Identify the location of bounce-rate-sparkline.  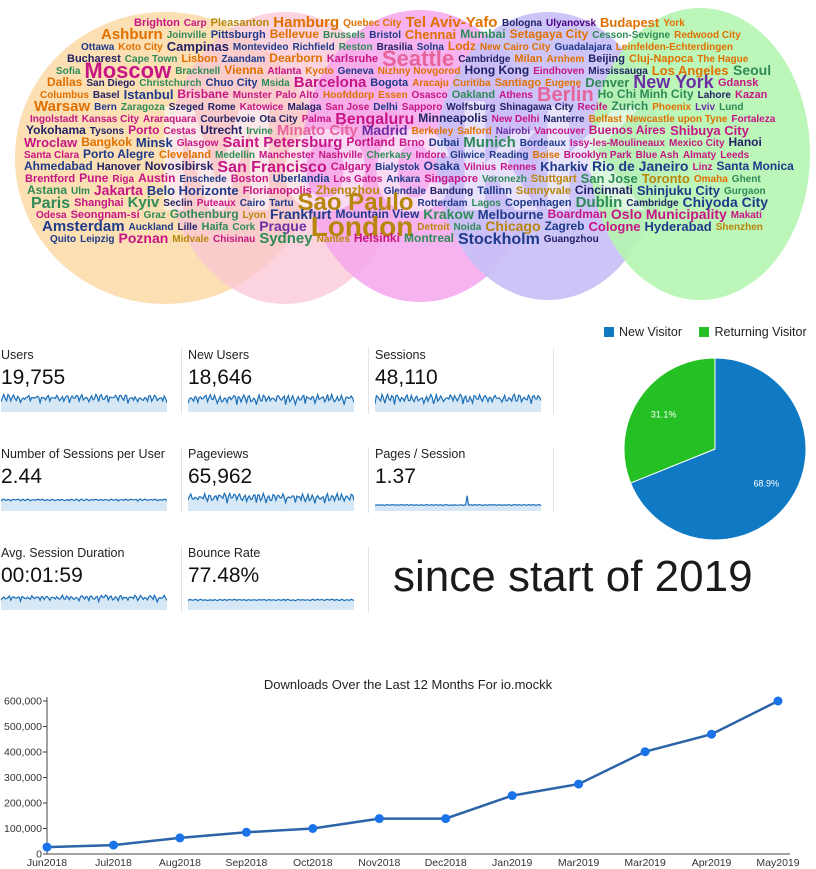
(271, 604).